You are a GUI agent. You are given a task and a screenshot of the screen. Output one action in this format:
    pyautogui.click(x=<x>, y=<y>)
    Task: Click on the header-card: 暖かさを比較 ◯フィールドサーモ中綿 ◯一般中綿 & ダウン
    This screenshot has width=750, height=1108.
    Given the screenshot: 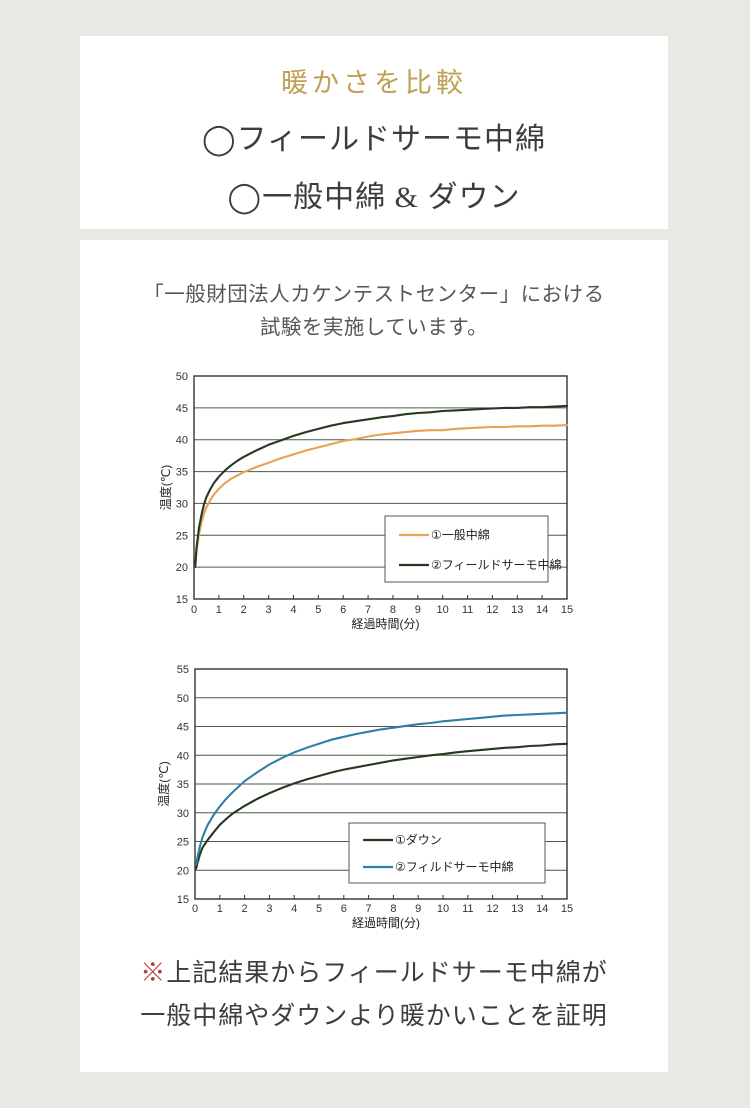 What is the action you would take?
    pyautogui.click(x=374, y=132)
    